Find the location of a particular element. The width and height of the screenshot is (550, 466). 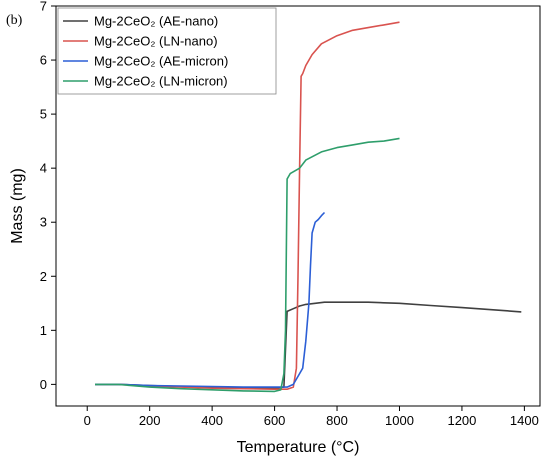

x-tick-label-1000: 1000 is located at coordinates (399, 420).